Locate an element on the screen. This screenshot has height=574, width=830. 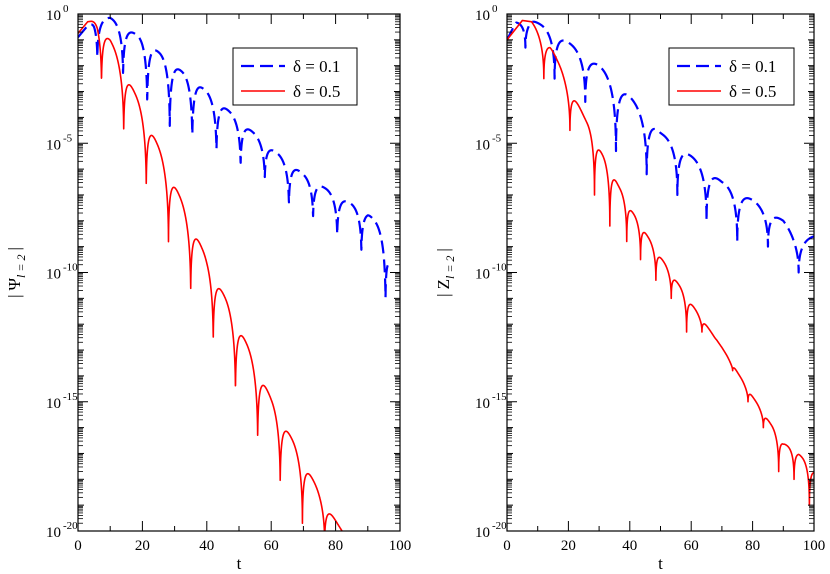
y-axis-label: | Zl = 2 | is located at coordinates (445, 272).